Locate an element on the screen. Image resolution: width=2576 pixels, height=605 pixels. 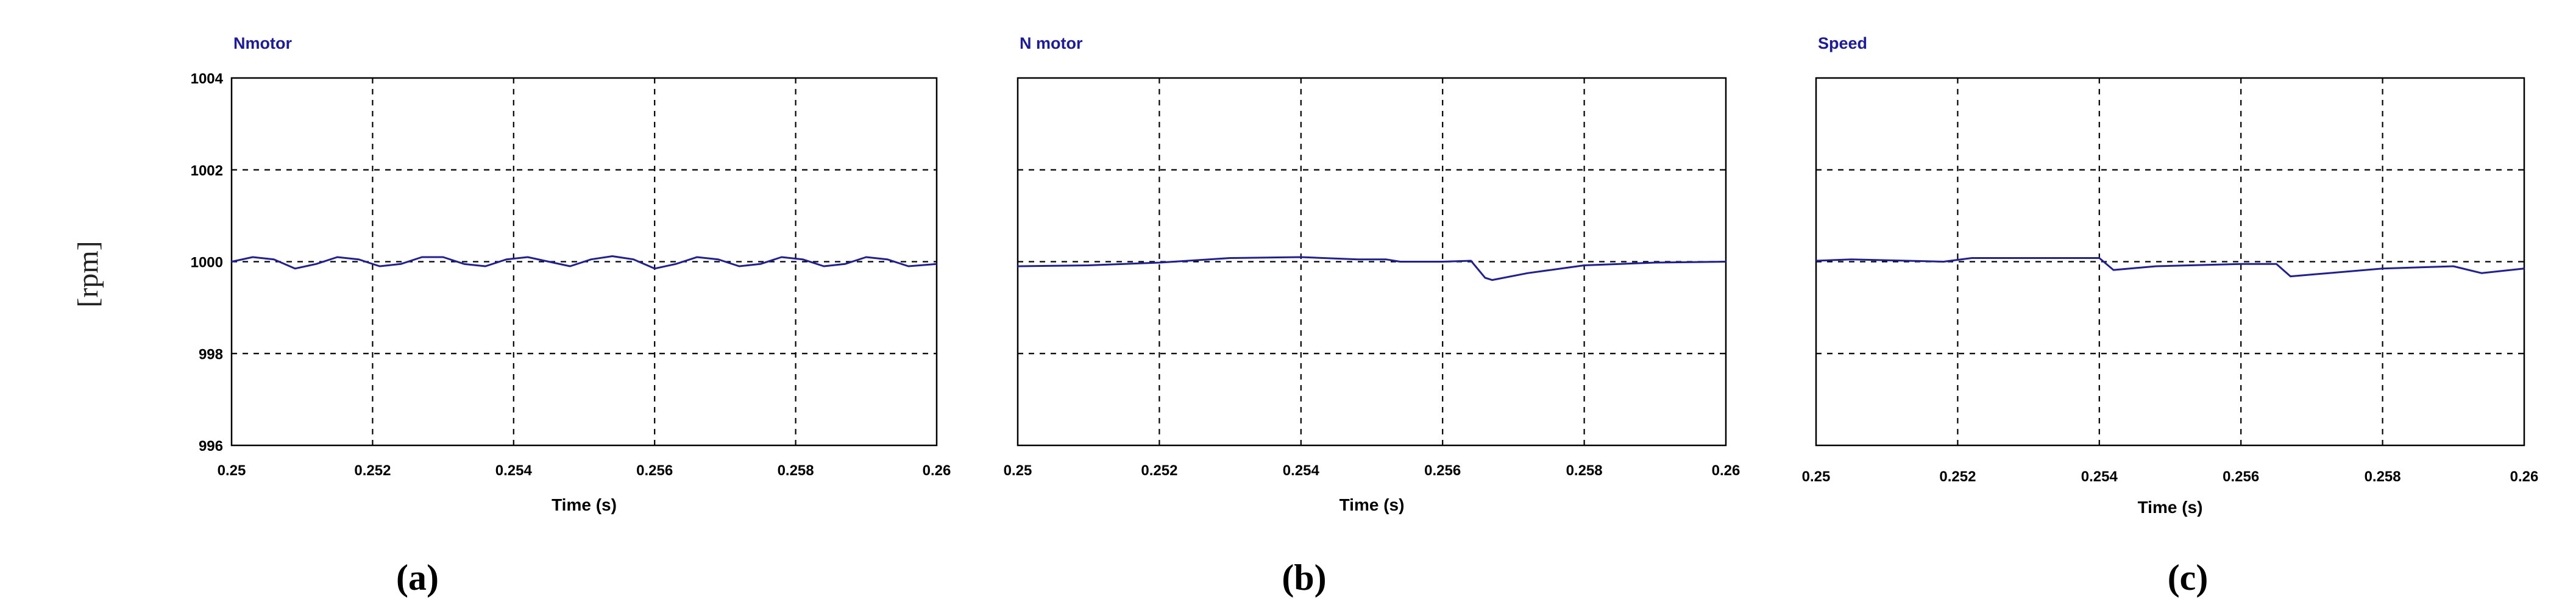
y-tick-label: 1004 is located at coordinates (208, 79).